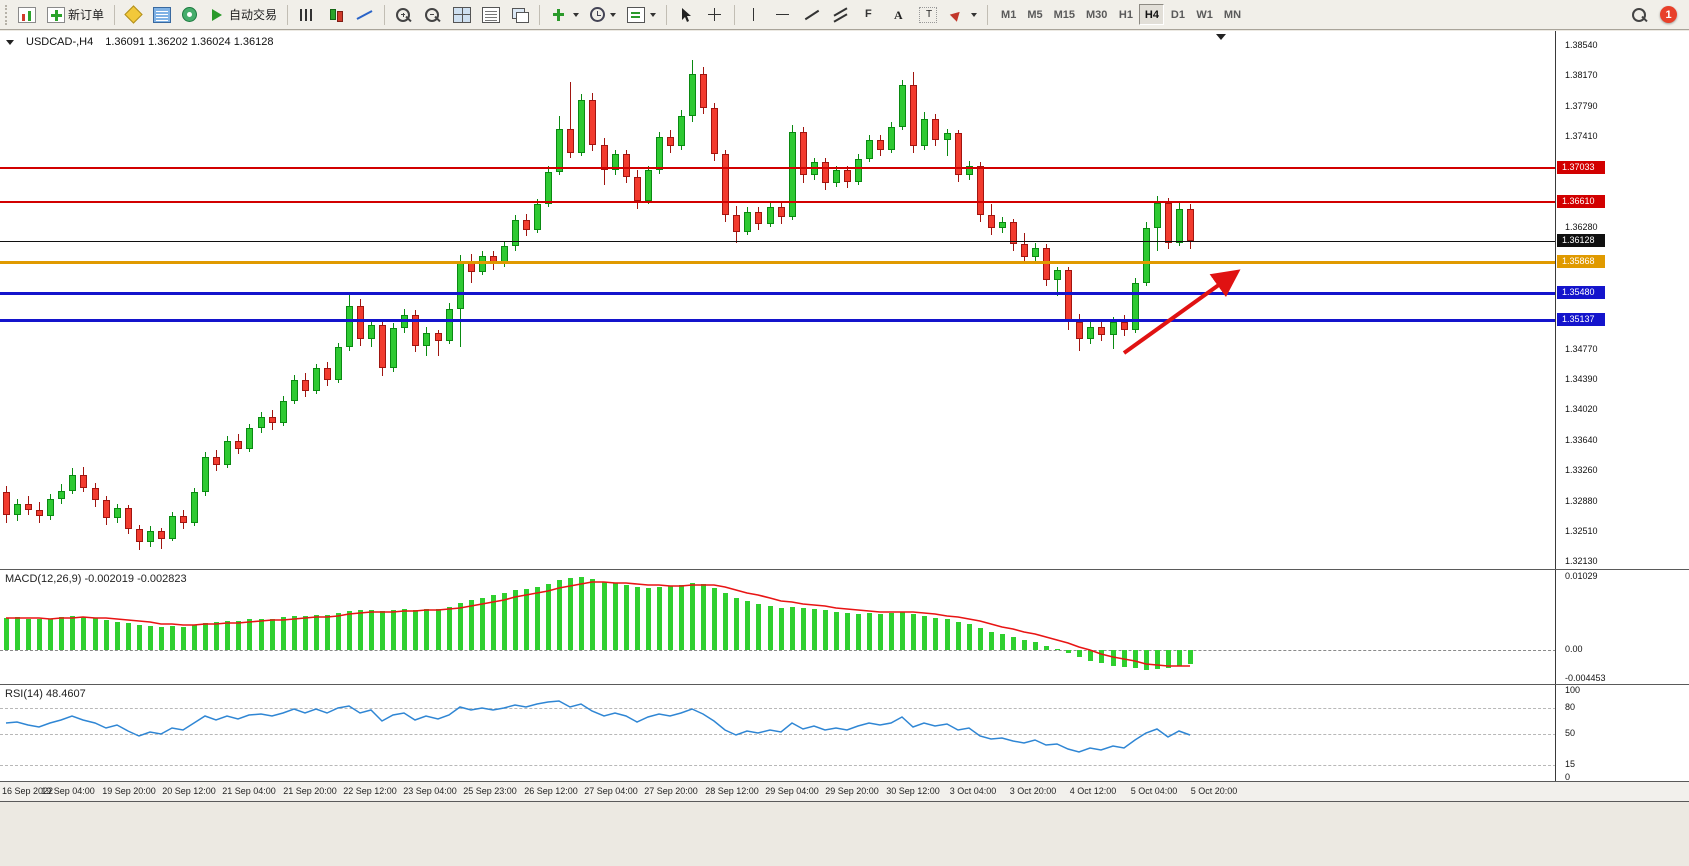  I want to click on templates-button, so click(641, 14).